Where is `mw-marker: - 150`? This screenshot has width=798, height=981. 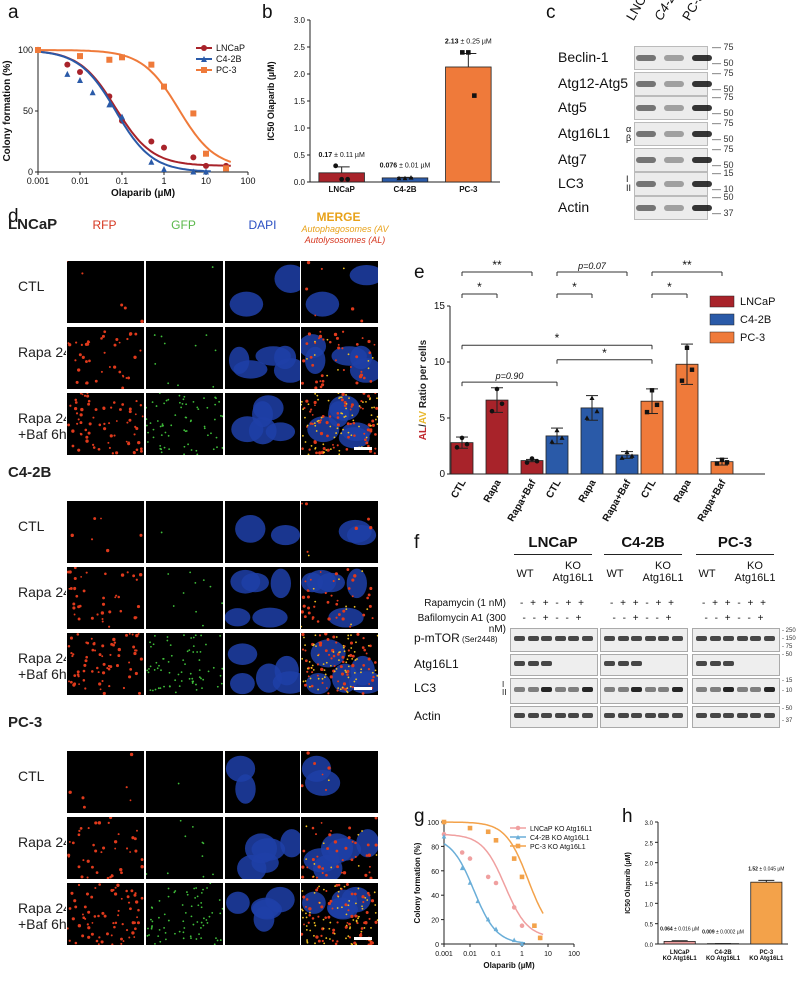 mw-marker: - 150 is located at coordinates (789, 639).